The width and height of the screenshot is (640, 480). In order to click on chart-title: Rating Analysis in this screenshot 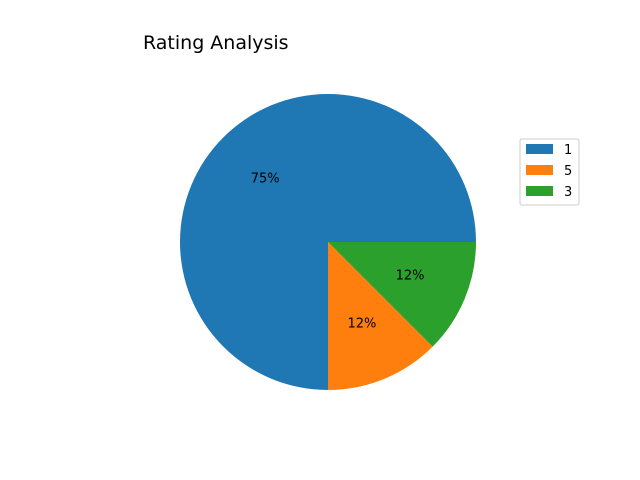, I will do `click(216, 43)`.